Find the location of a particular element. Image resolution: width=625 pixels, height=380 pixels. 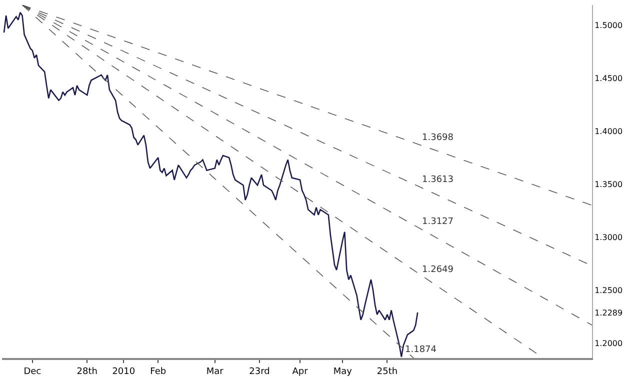

x-tick-label: Apr is located at coordinates (300, 371).